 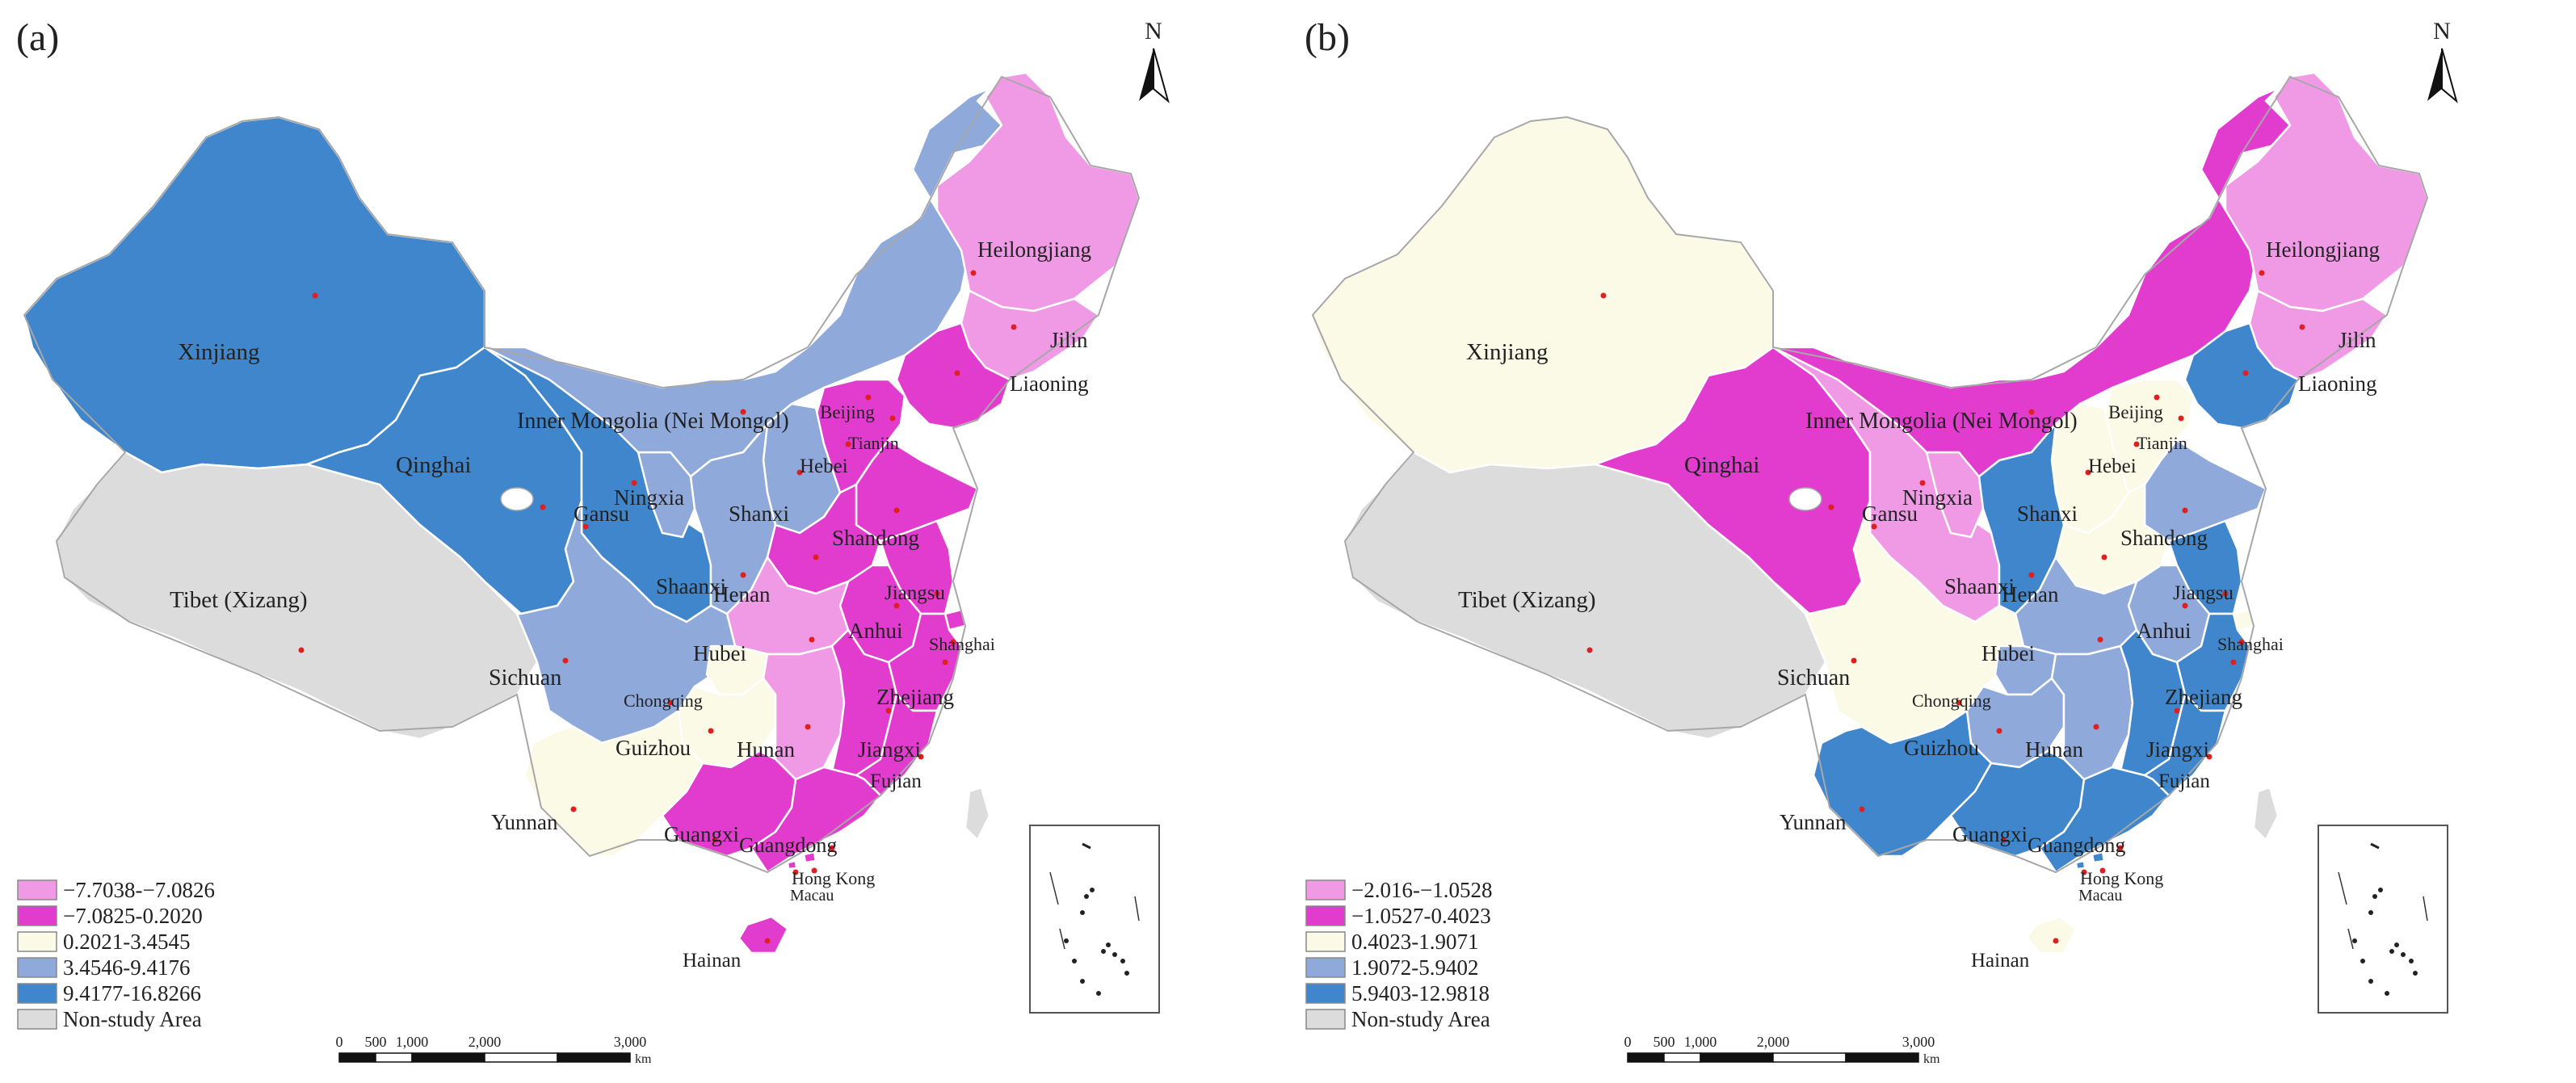 I want to click on legend-label: −1.0527-0.4023, so click(x=1421, y=916).